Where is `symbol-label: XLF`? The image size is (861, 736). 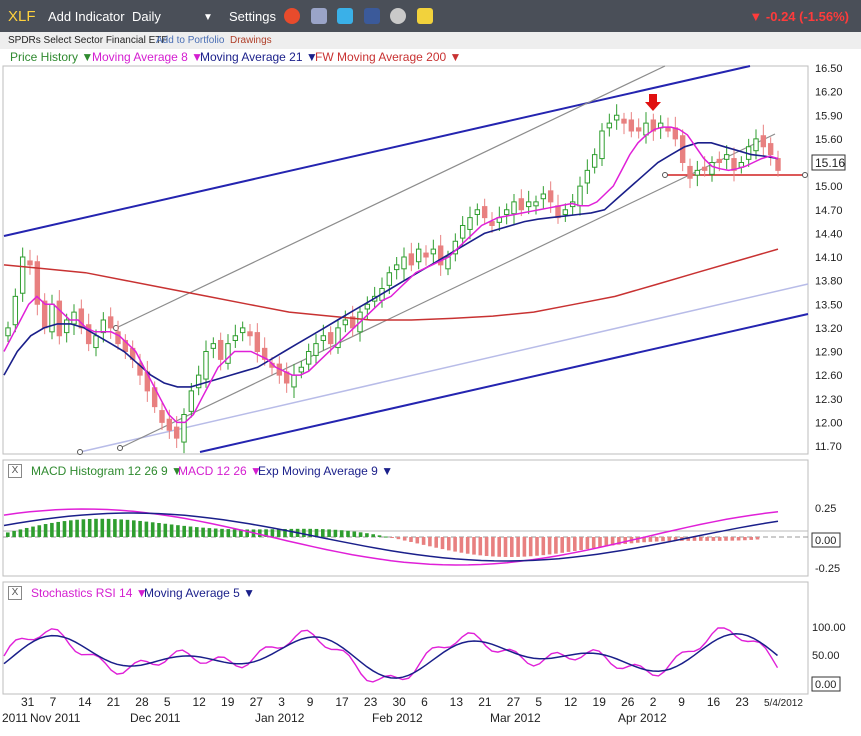 symbol-label: XLF is located at coordinates (22, 16).